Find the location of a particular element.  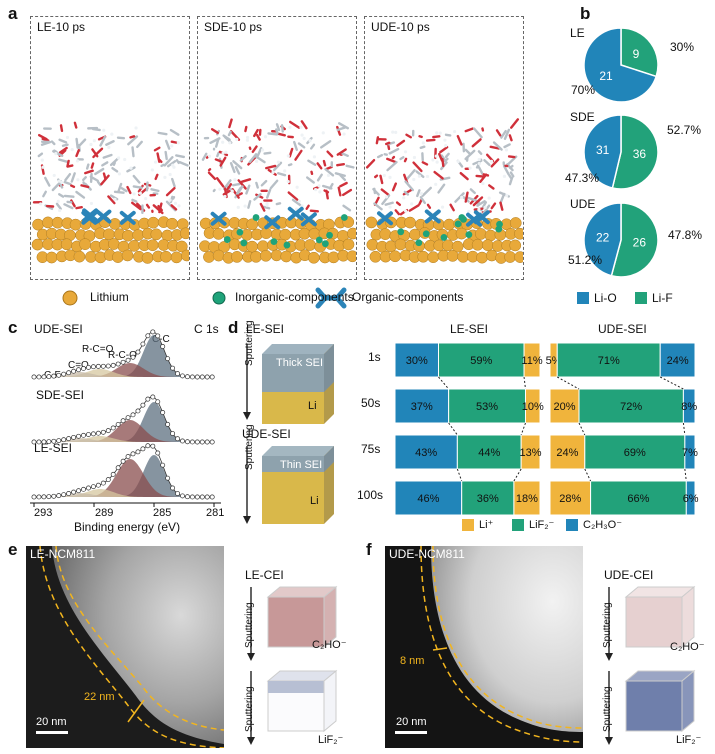

panel-label-e: e is located at coordinates (13, 549).